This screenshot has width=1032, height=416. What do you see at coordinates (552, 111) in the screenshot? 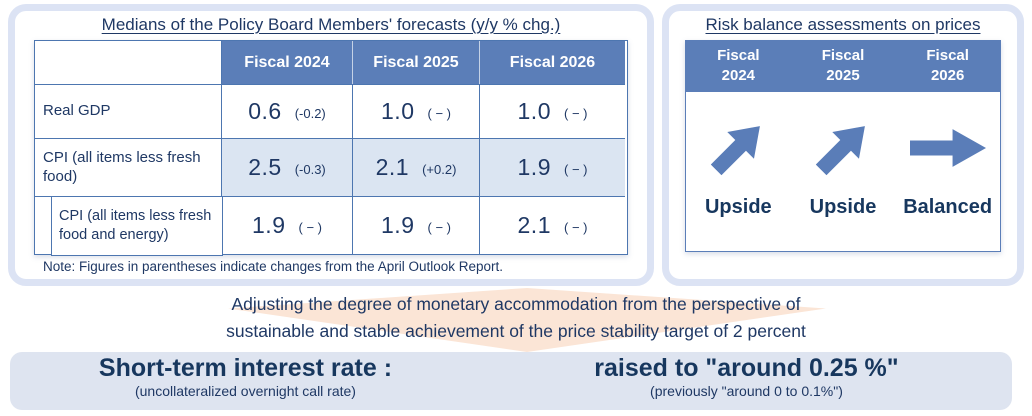
I see `value-real-gdp-fy2026: 1.0 ( − )` at bounding box center [552, 111].